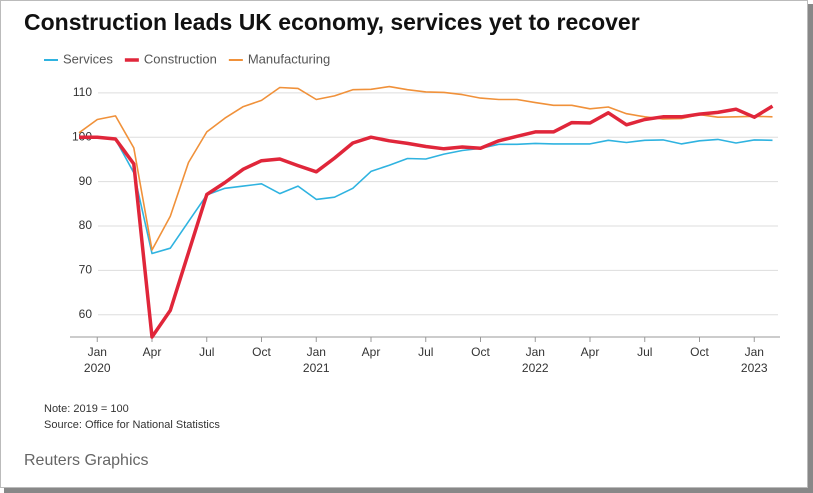 Image resolution: width=813 pixels, height=493 pixels. I want to click on x-tick-year: 2021, so click(316, 368).